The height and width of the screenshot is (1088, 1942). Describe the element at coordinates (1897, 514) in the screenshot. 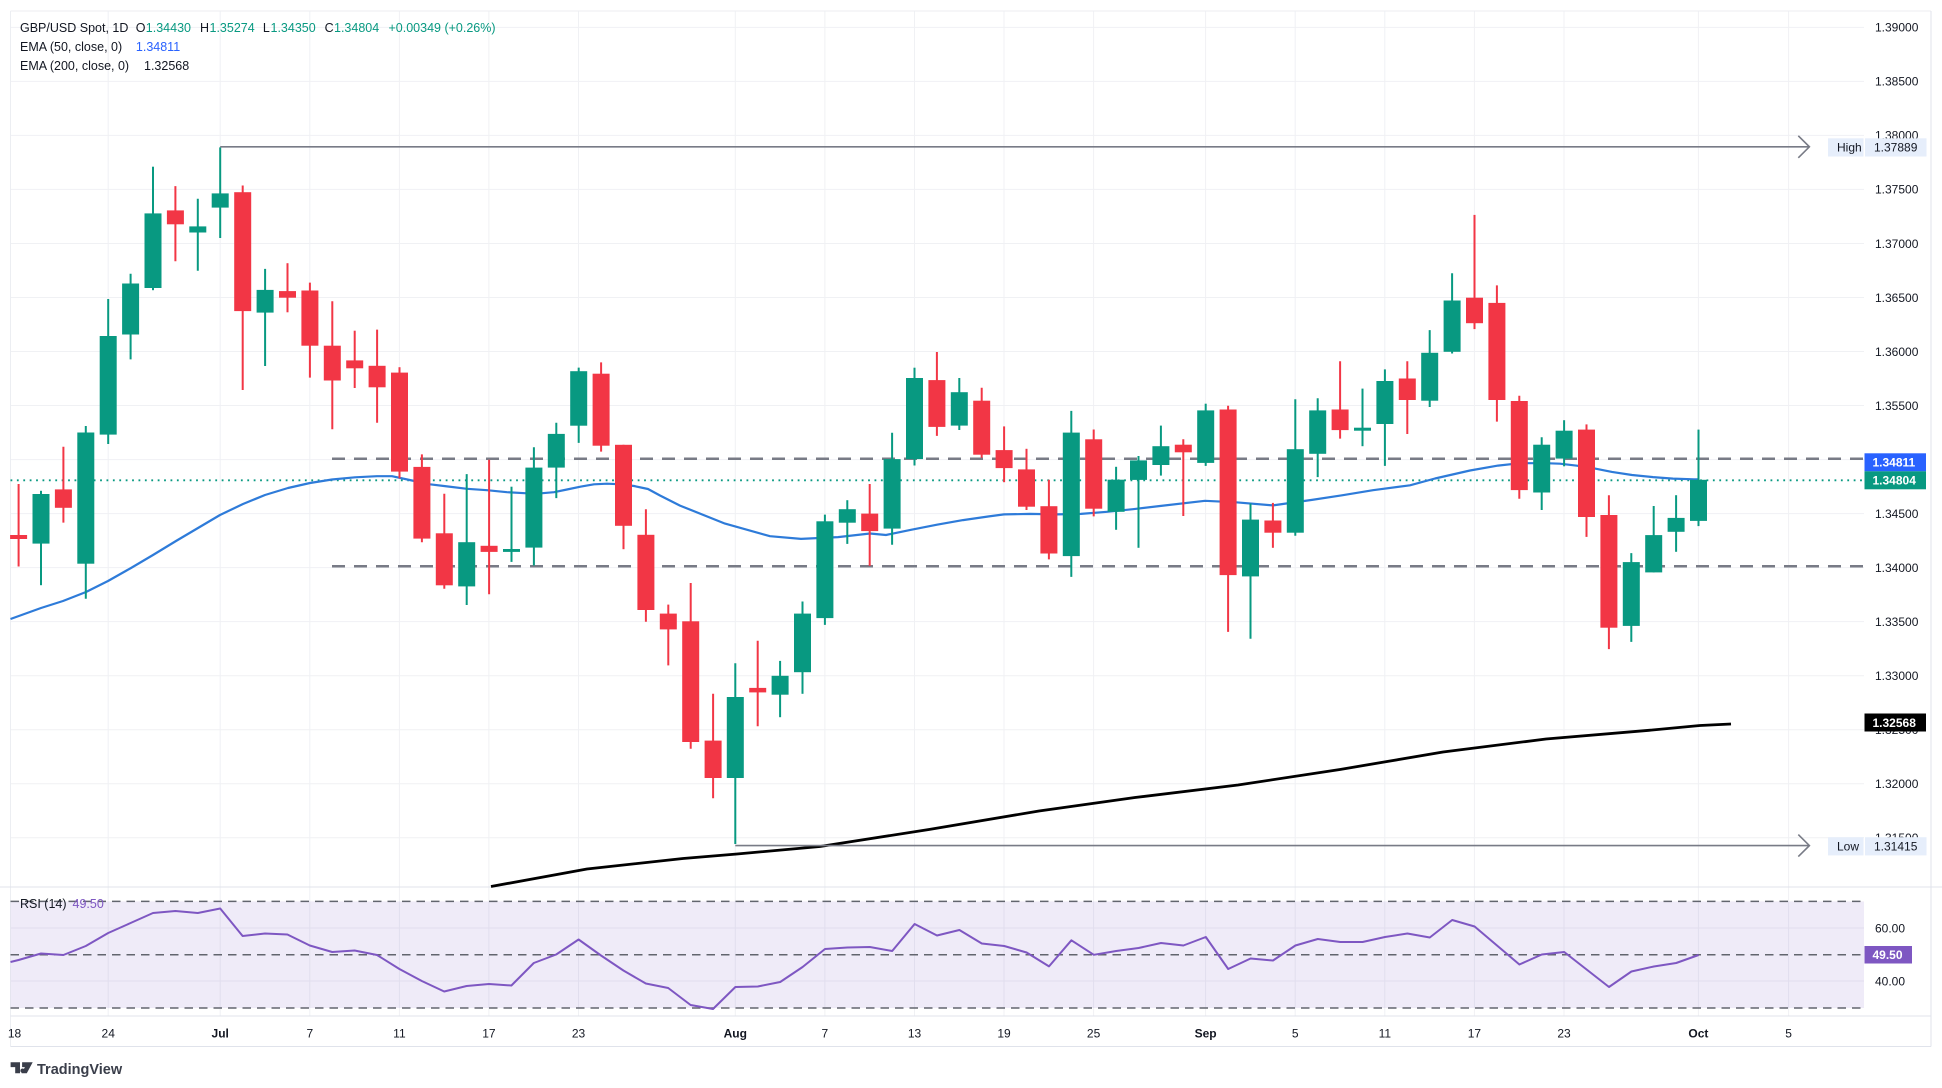

I see `svg-text: 1.34500` at that location.